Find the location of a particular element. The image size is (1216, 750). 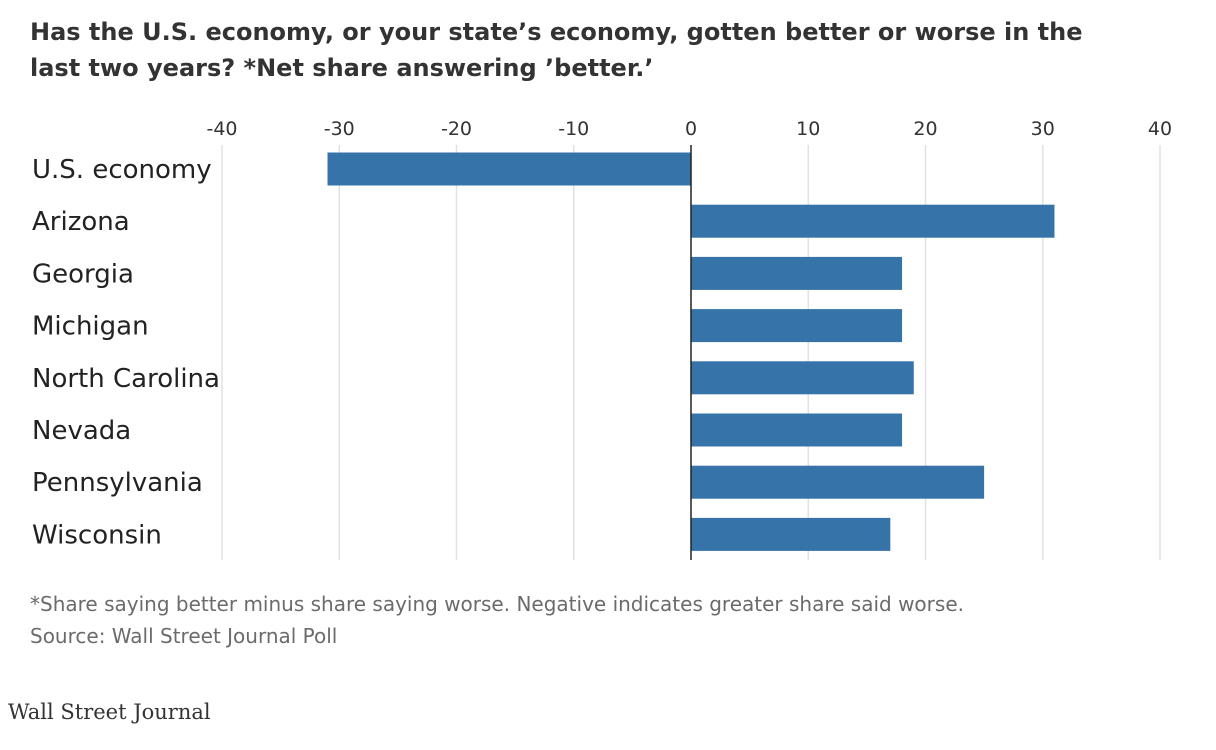

bar-michigan is located at coordinates (797, 326).